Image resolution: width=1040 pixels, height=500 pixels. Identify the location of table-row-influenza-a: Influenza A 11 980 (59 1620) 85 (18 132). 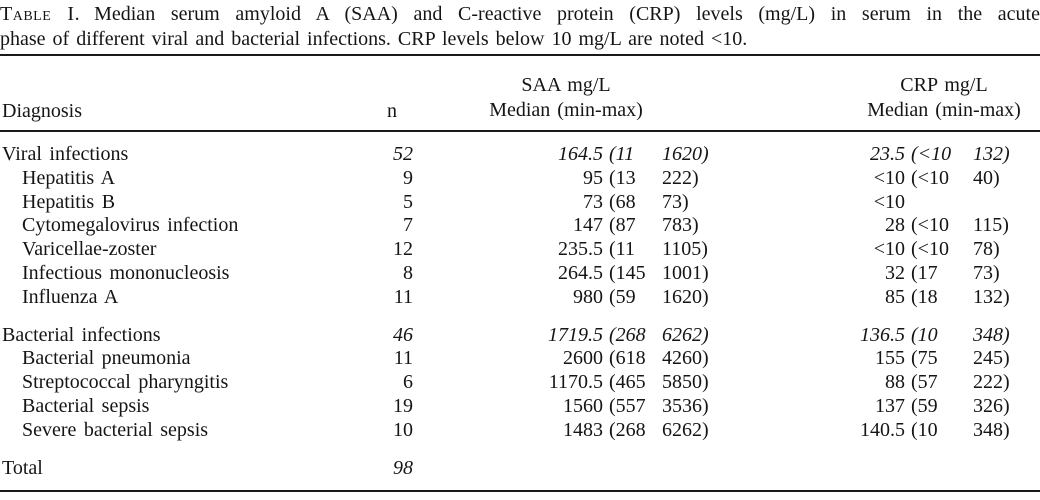
(520, 298).